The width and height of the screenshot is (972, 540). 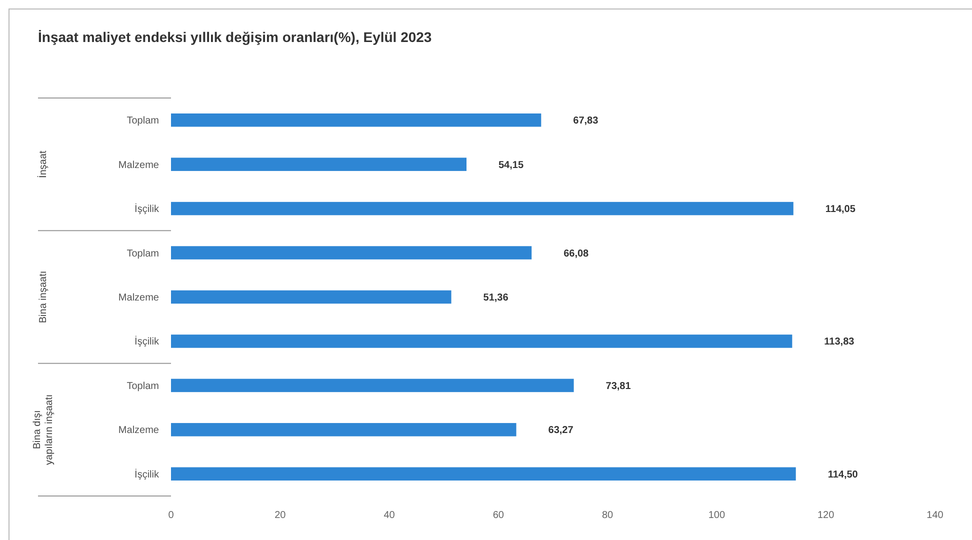 What do you see at coordinates (935, 515) in the screenshot?
I see `x-tick-label: 140` at bounding box center [935, 515].